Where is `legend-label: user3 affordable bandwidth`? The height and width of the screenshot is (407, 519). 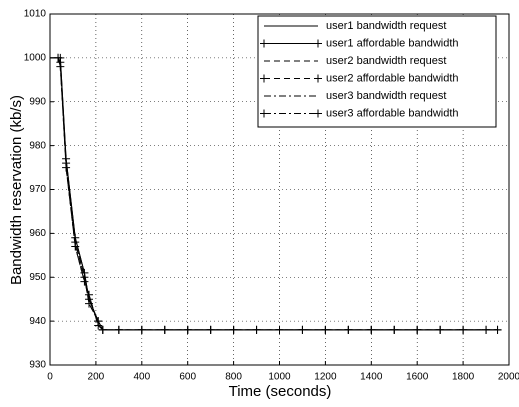
legend-label: user3 affordable bandwidth is located at coordinates (392, 113).